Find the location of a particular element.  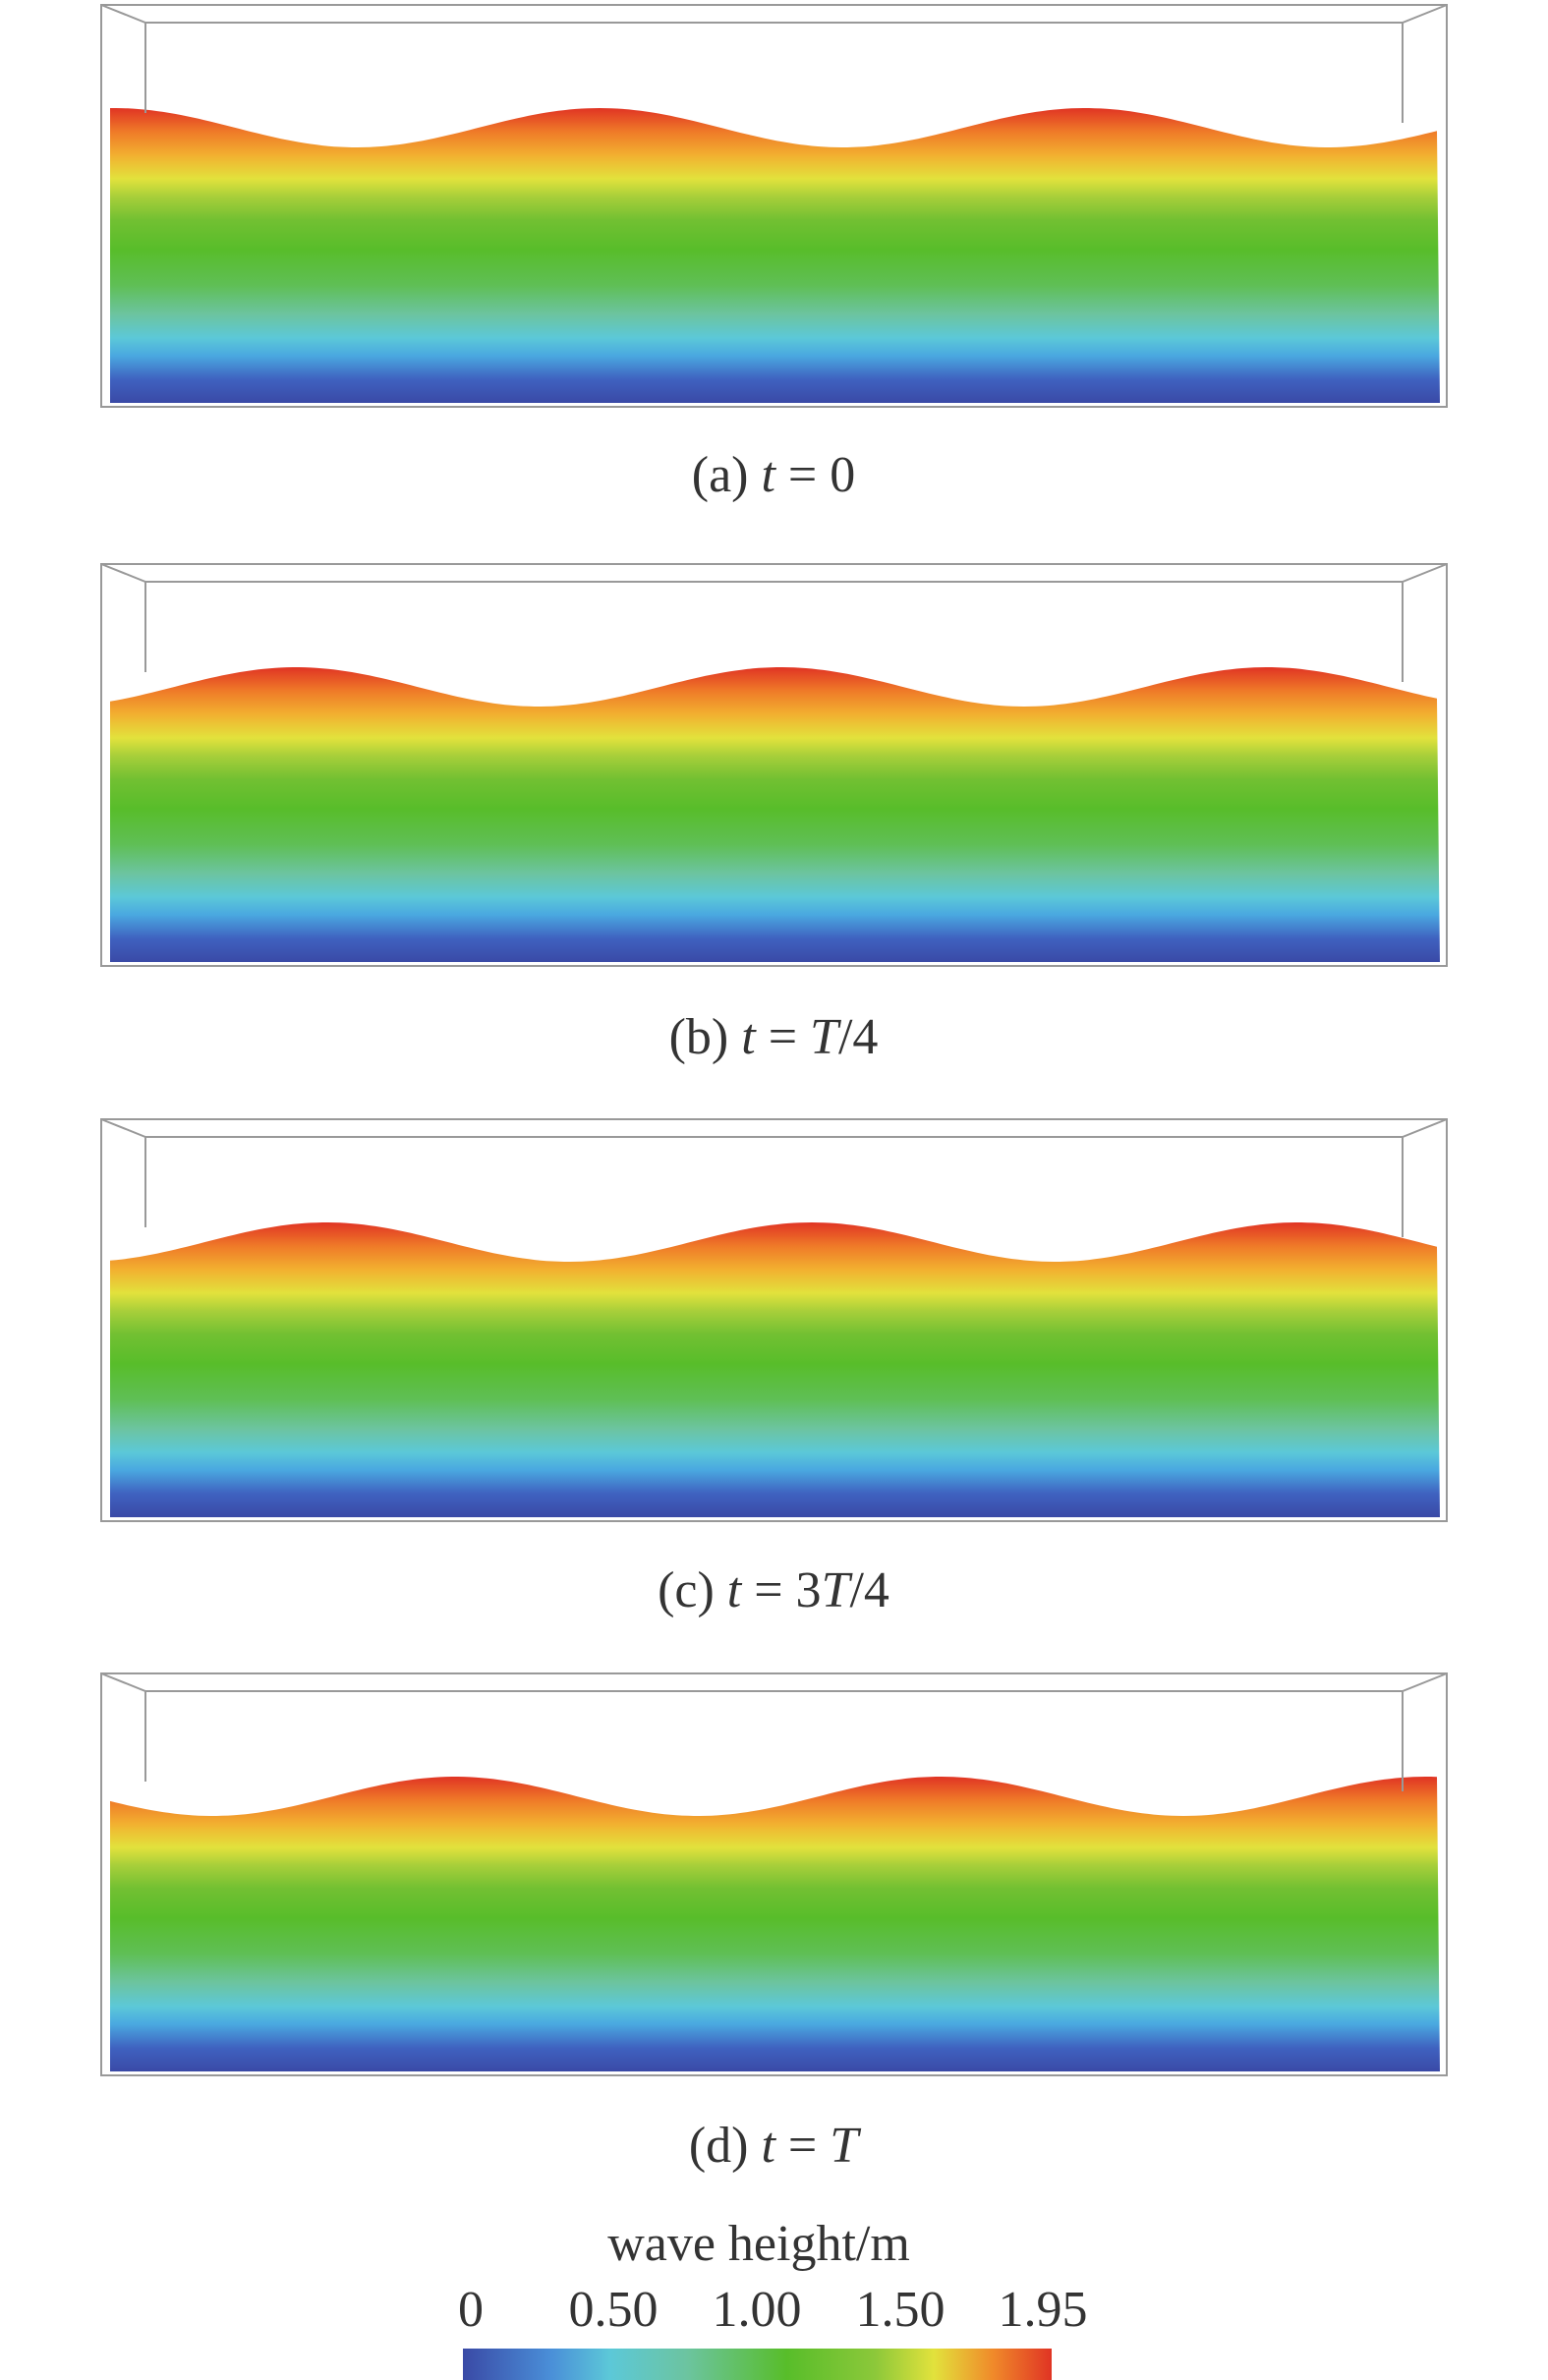

caption-part: (b) is located at coordinates (705, 1037).